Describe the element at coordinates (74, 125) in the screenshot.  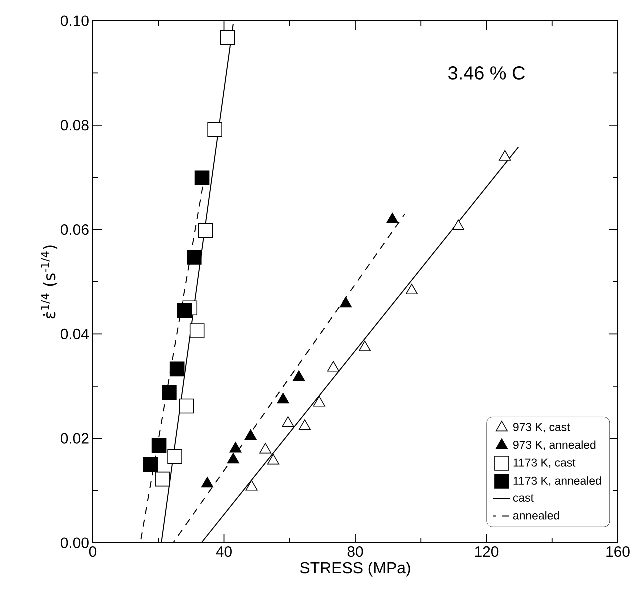
I see `y-tick-label: 0.08` at that location.